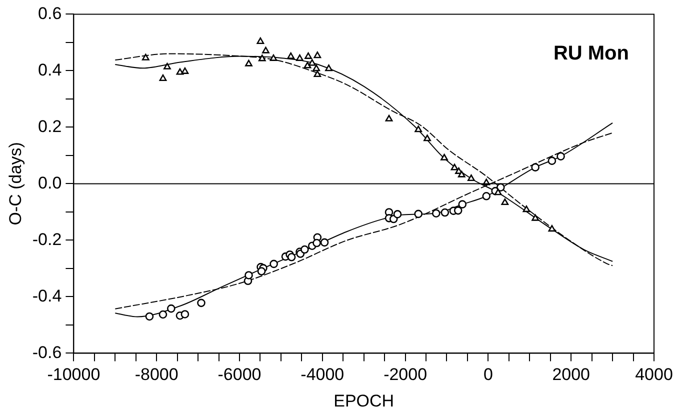 This screenshot has width=694, height=416. I want to click on x-tick-label: -4000, so click(322, 374).